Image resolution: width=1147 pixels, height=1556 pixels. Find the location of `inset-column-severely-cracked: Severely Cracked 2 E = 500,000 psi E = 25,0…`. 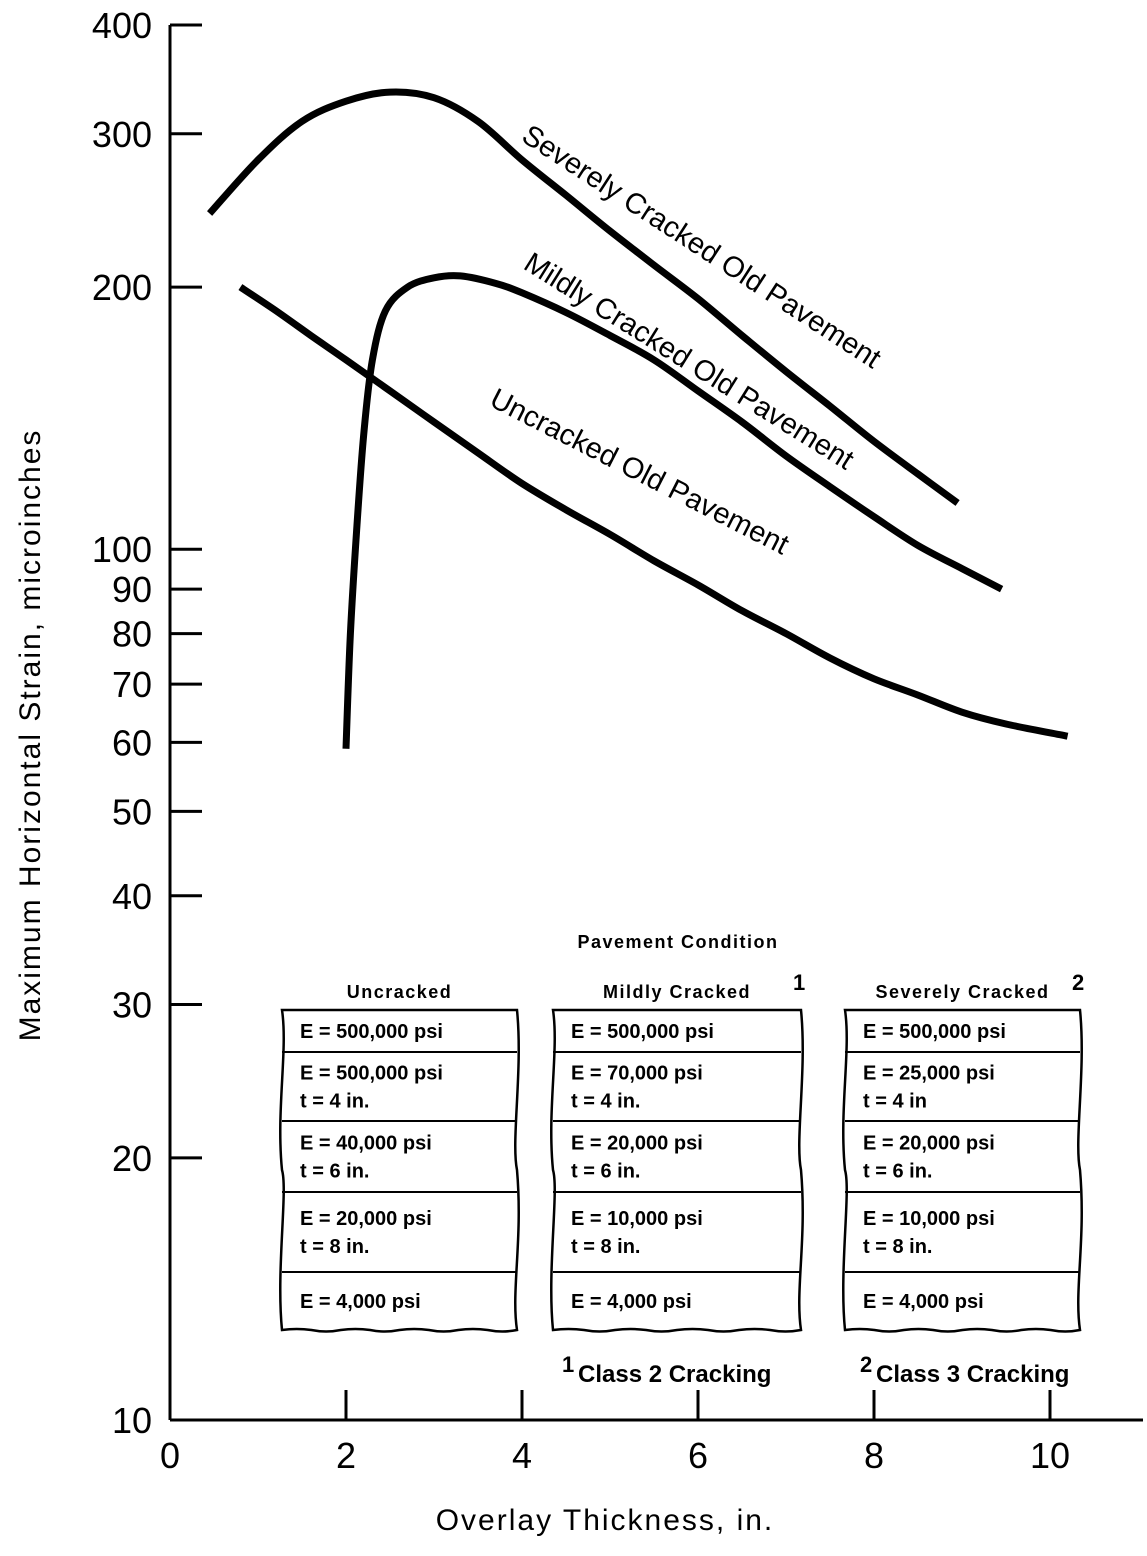

inset-column-severely-cracked: Severely Cracked 2 E = 500,000 psi E = 25,0… is located at coordinates (963, 1151).